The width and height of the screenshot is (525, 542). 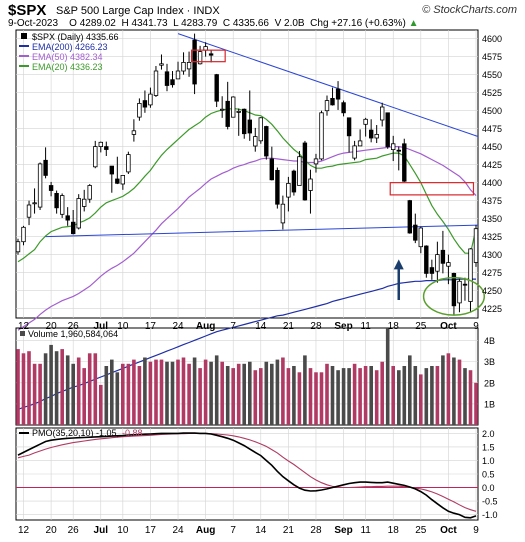 What do you see at coordinates (74, 326) in the screenshot?
I see `price-x-label: 26` at bounding box center [74, 326].